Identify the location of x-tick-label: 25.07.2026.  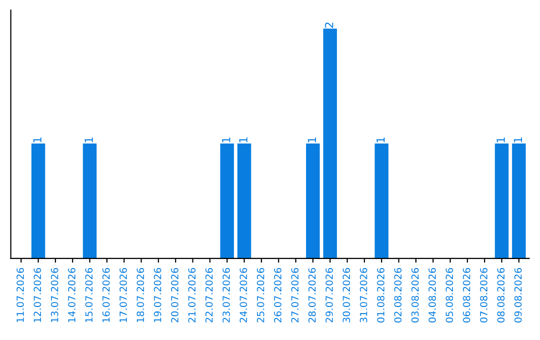
(260, 295).